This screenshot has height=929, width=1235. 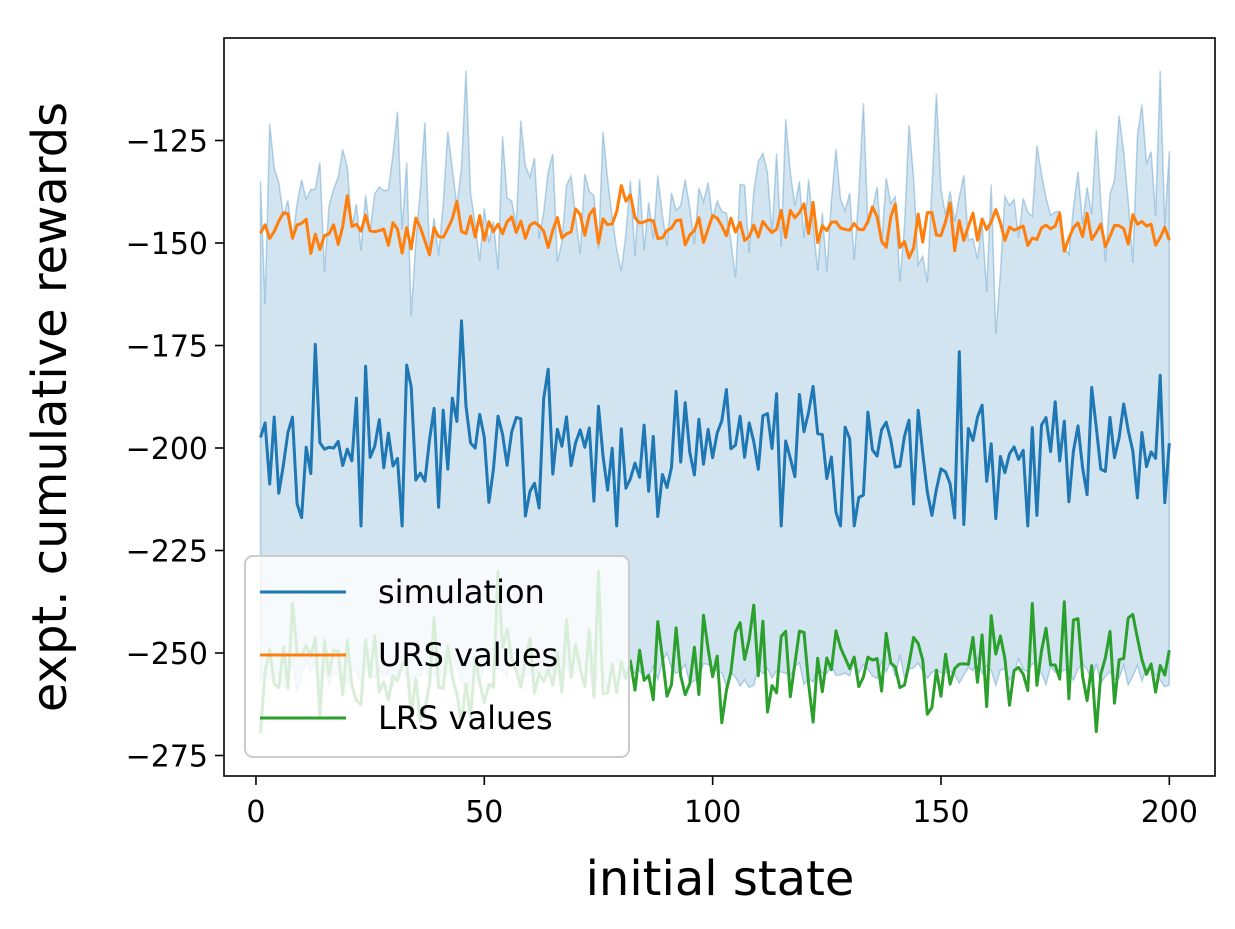 I want to click on legend-label-lrs: LRS values, so click(x=465, y=718).